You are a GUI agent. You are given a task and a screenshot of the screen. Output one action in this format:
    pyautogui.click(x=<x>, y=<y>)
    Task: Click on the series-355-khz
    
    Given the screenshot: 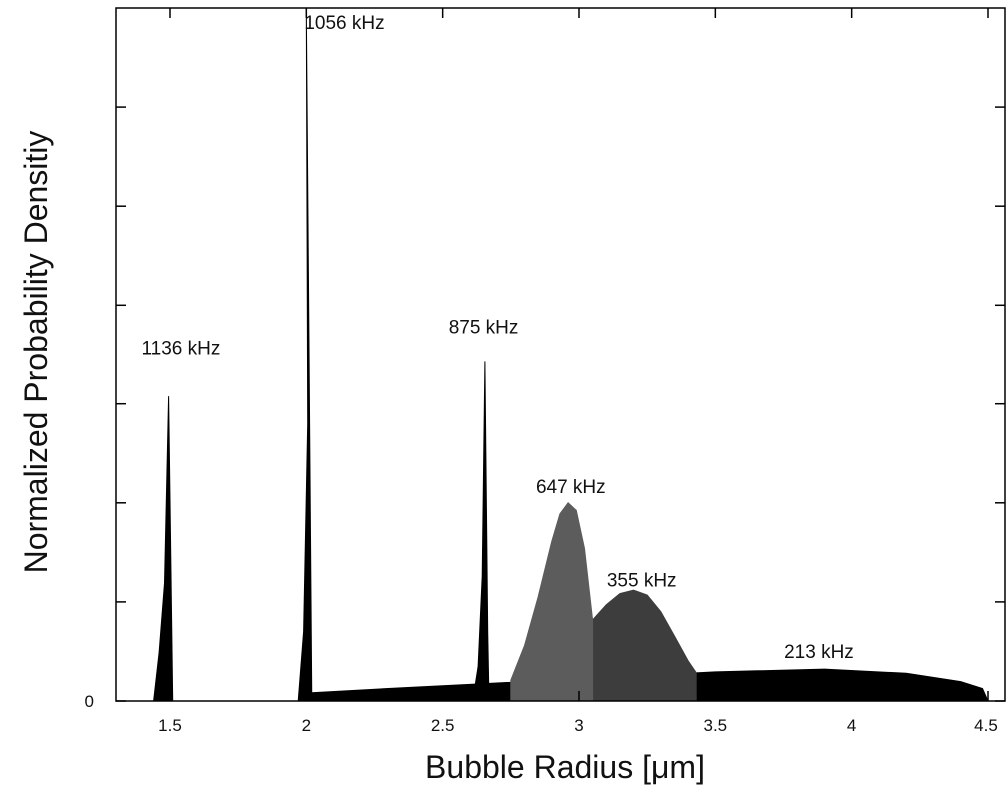 What is the action you would take?
    pyautogui.click(x=644, y=645)
    